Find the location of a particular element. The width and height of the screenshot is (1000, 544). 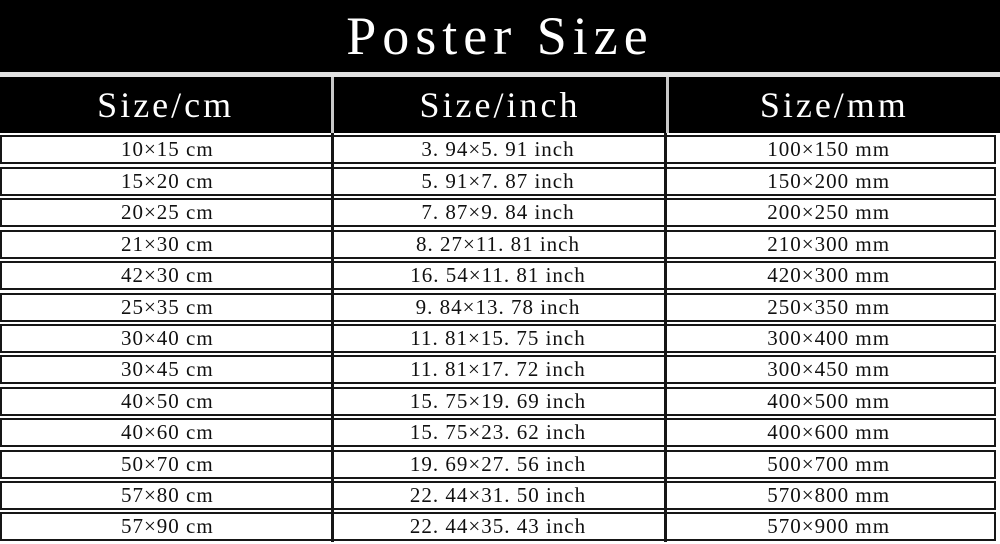

table-row: 20×25 cm 7. 87×9. 84 inch 200×250 mm is located at coordinates (498, 213).